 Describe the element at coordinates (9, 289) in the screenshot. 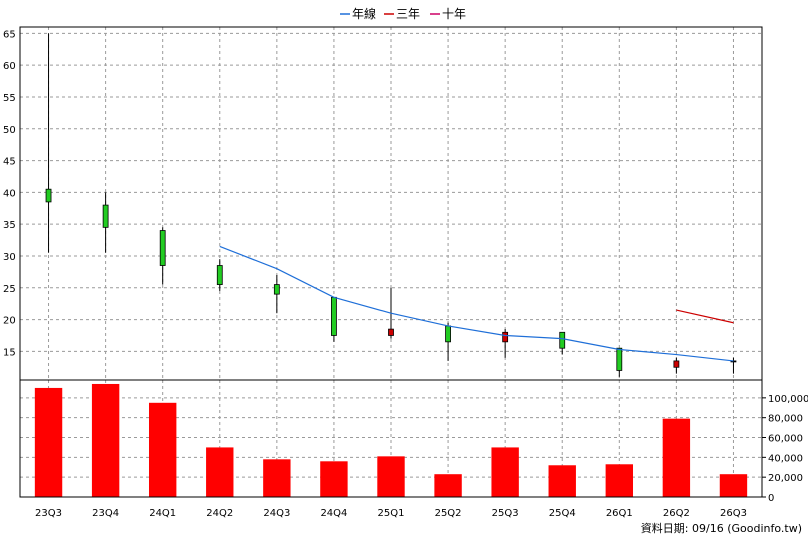

I see `price-tick-label: 25` at that location.